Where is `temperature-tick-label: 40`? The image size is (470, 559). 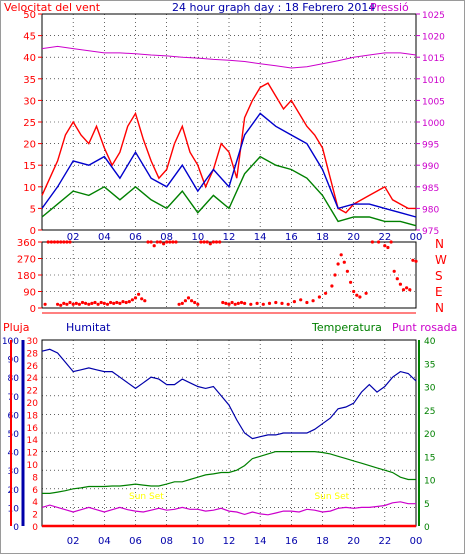 temperature-tick-label: 40 is located at coordinates (430, 342).